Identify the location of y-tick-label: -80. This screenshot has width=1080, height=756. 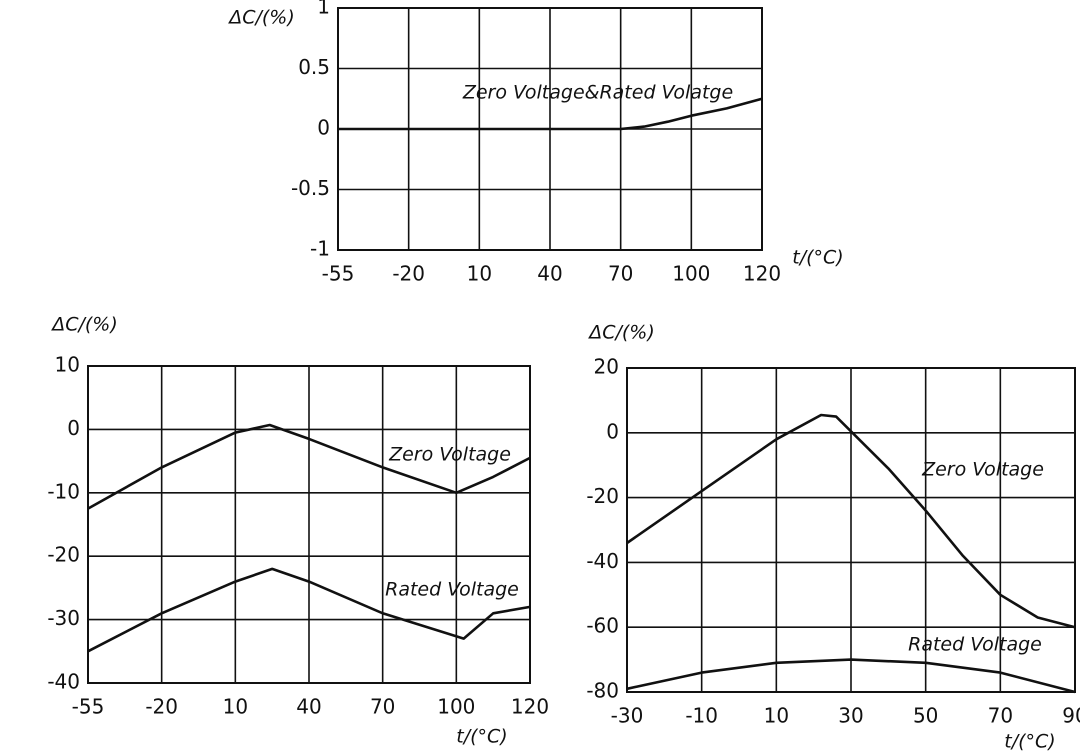
(602, 691).